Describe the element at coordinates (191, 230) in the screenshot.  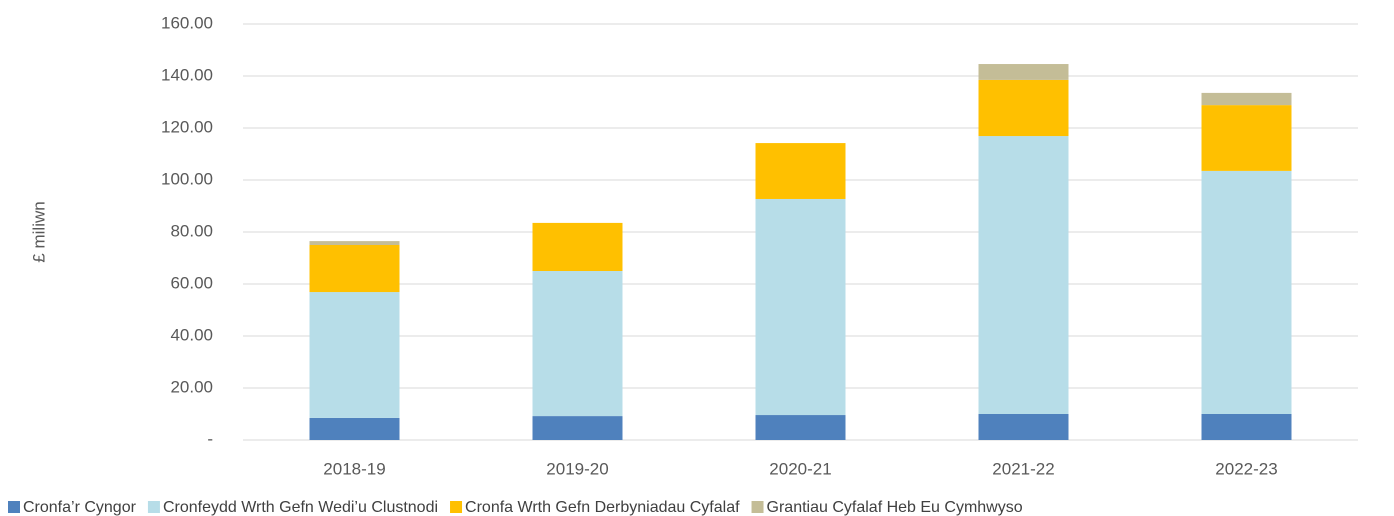
I see `y-tick-label: 80.00` at that location.